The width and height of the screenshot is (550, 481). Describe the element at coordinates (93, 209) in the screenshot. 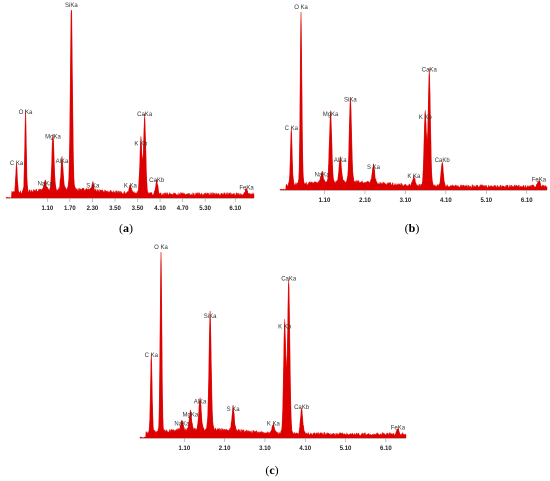

I see `x-tick-label: 2.30` at that location.